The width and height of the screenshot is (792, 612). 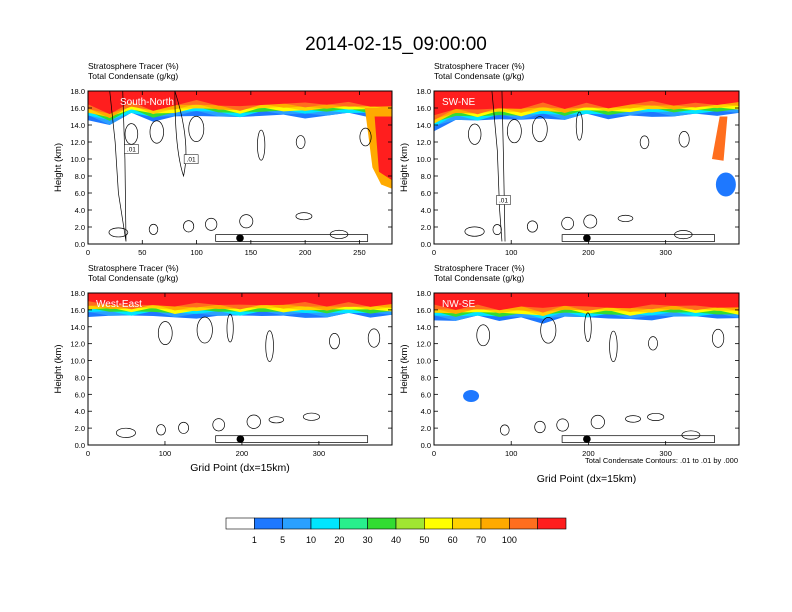 I want to click on panel-label: NW-SE, so click(x=458, y=304).